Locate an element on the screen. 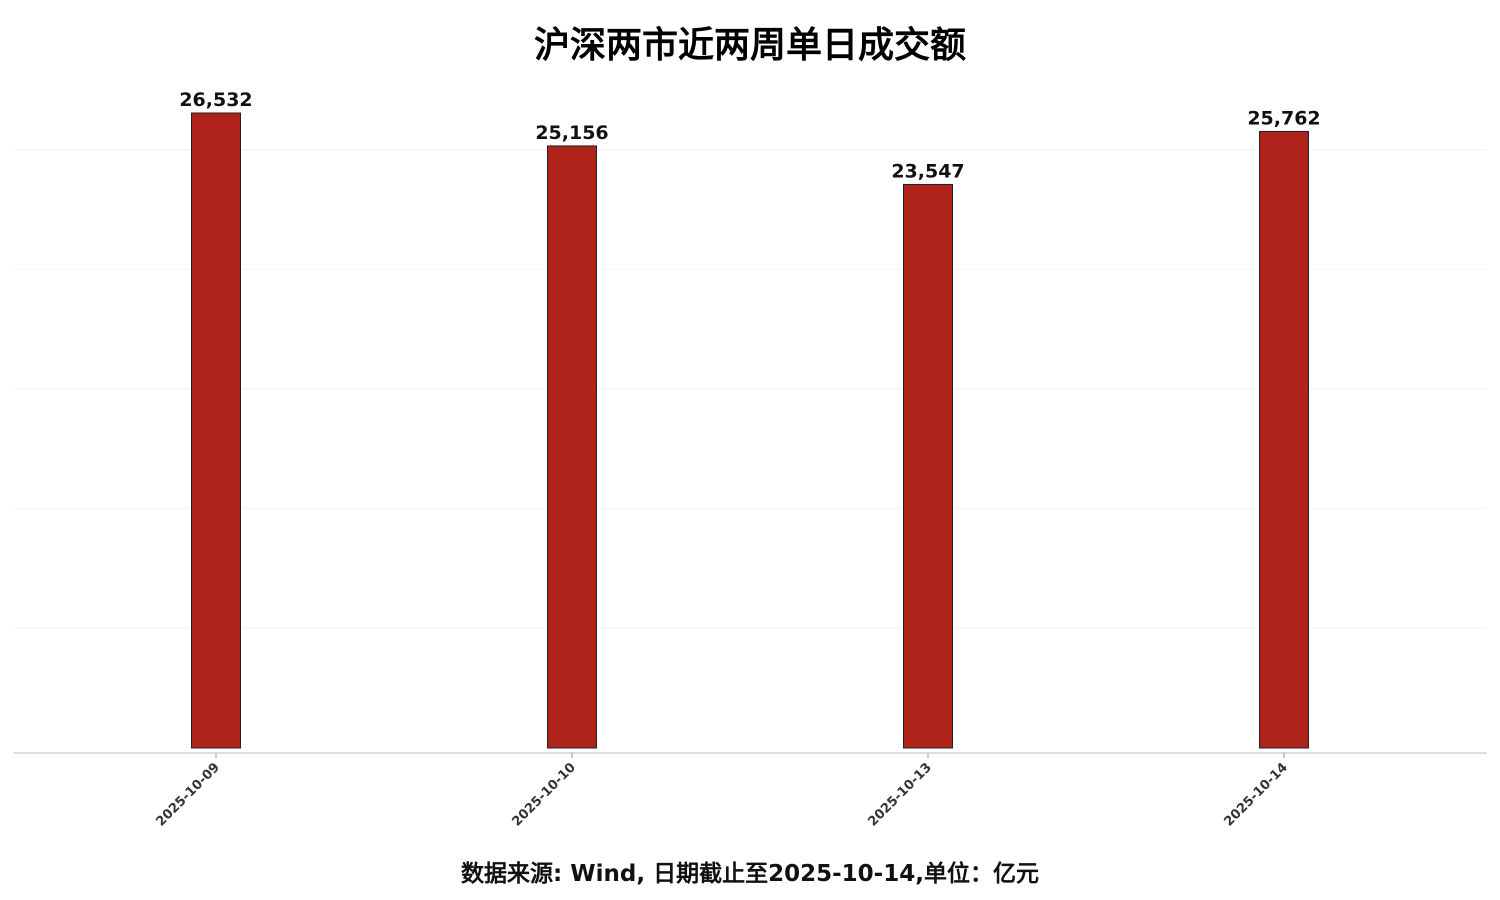  x-tick-label: 2025-10-13 is located at coordinates (899, 794).